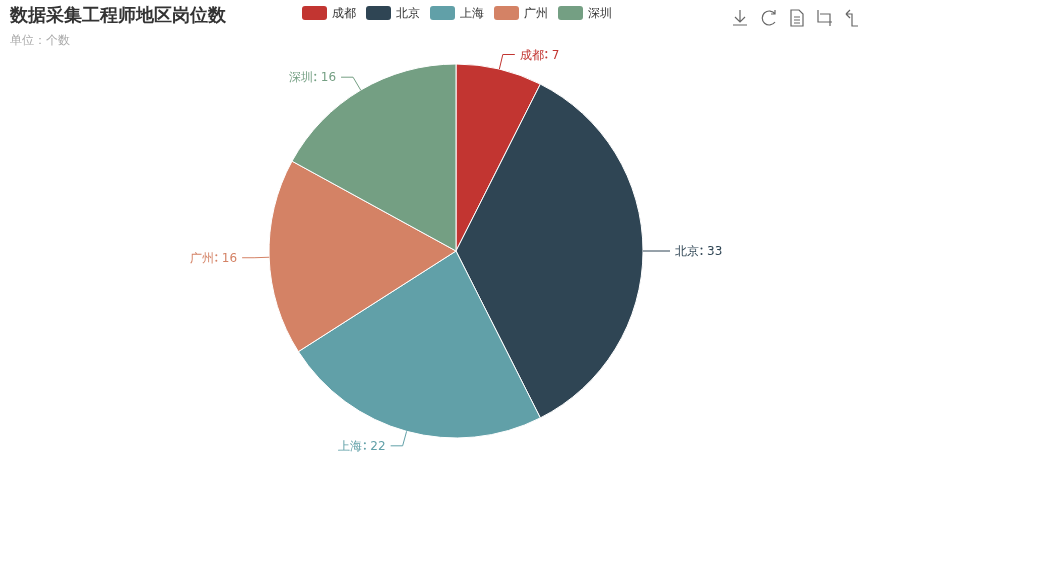  I want to click on data-label: 22, so click(378, 445).